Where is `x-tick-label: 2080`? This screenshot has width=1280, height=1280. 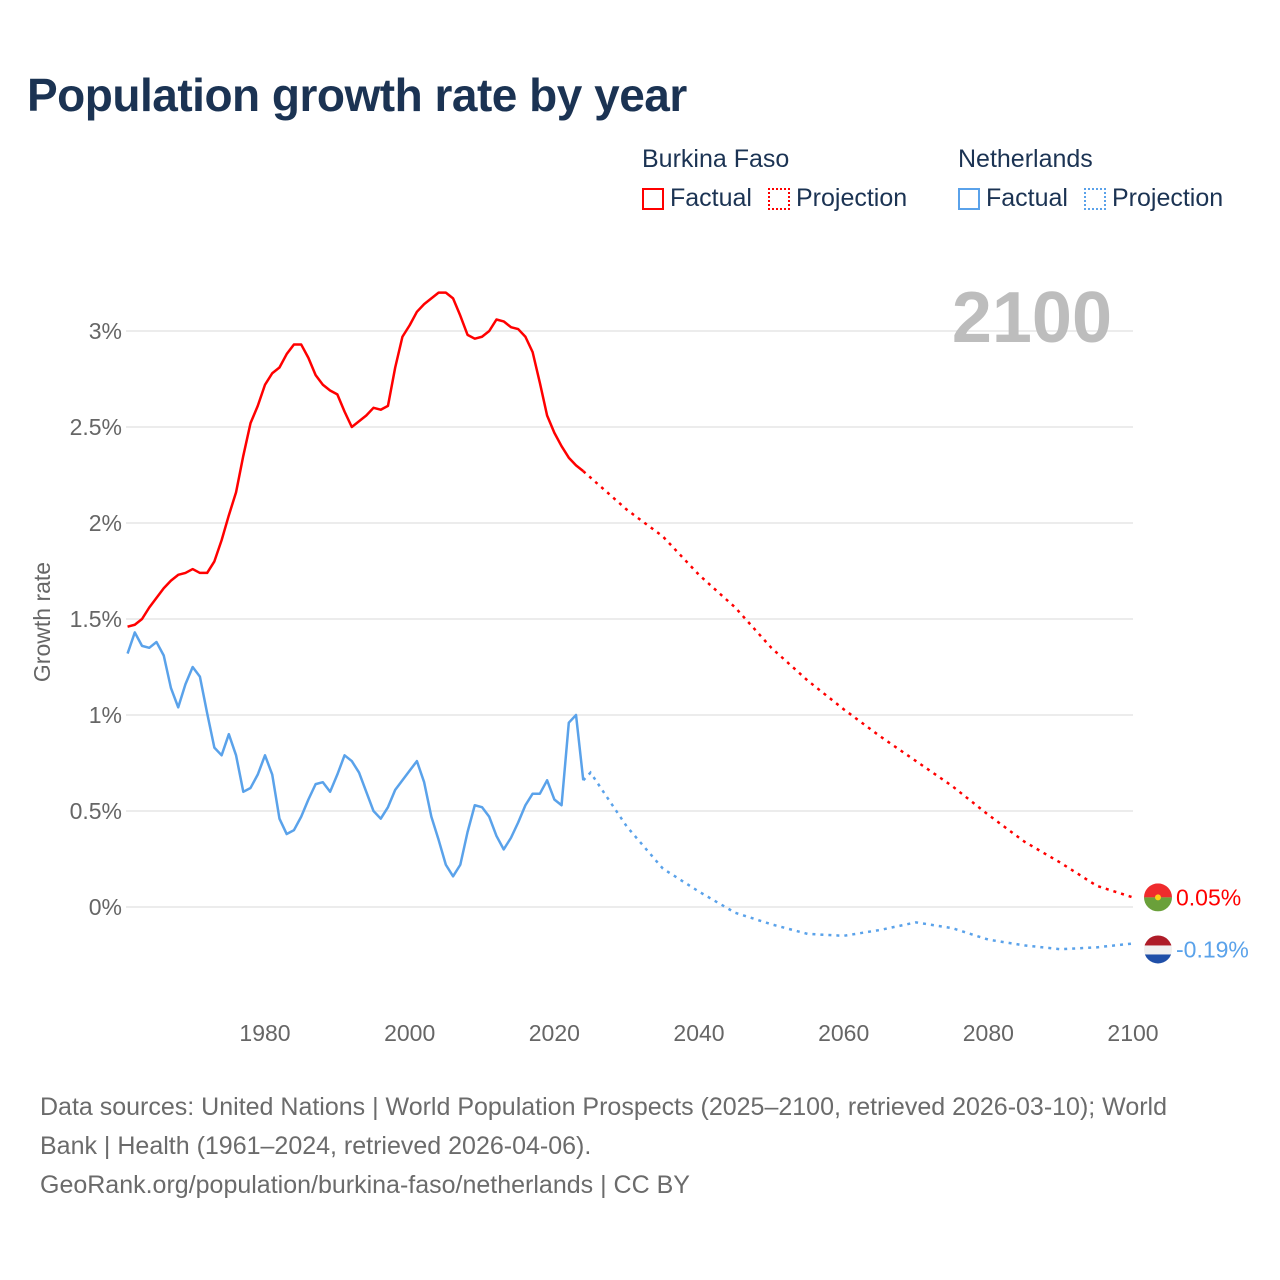 x-tick-label: 2080 is located at coordinates (988, 1033).